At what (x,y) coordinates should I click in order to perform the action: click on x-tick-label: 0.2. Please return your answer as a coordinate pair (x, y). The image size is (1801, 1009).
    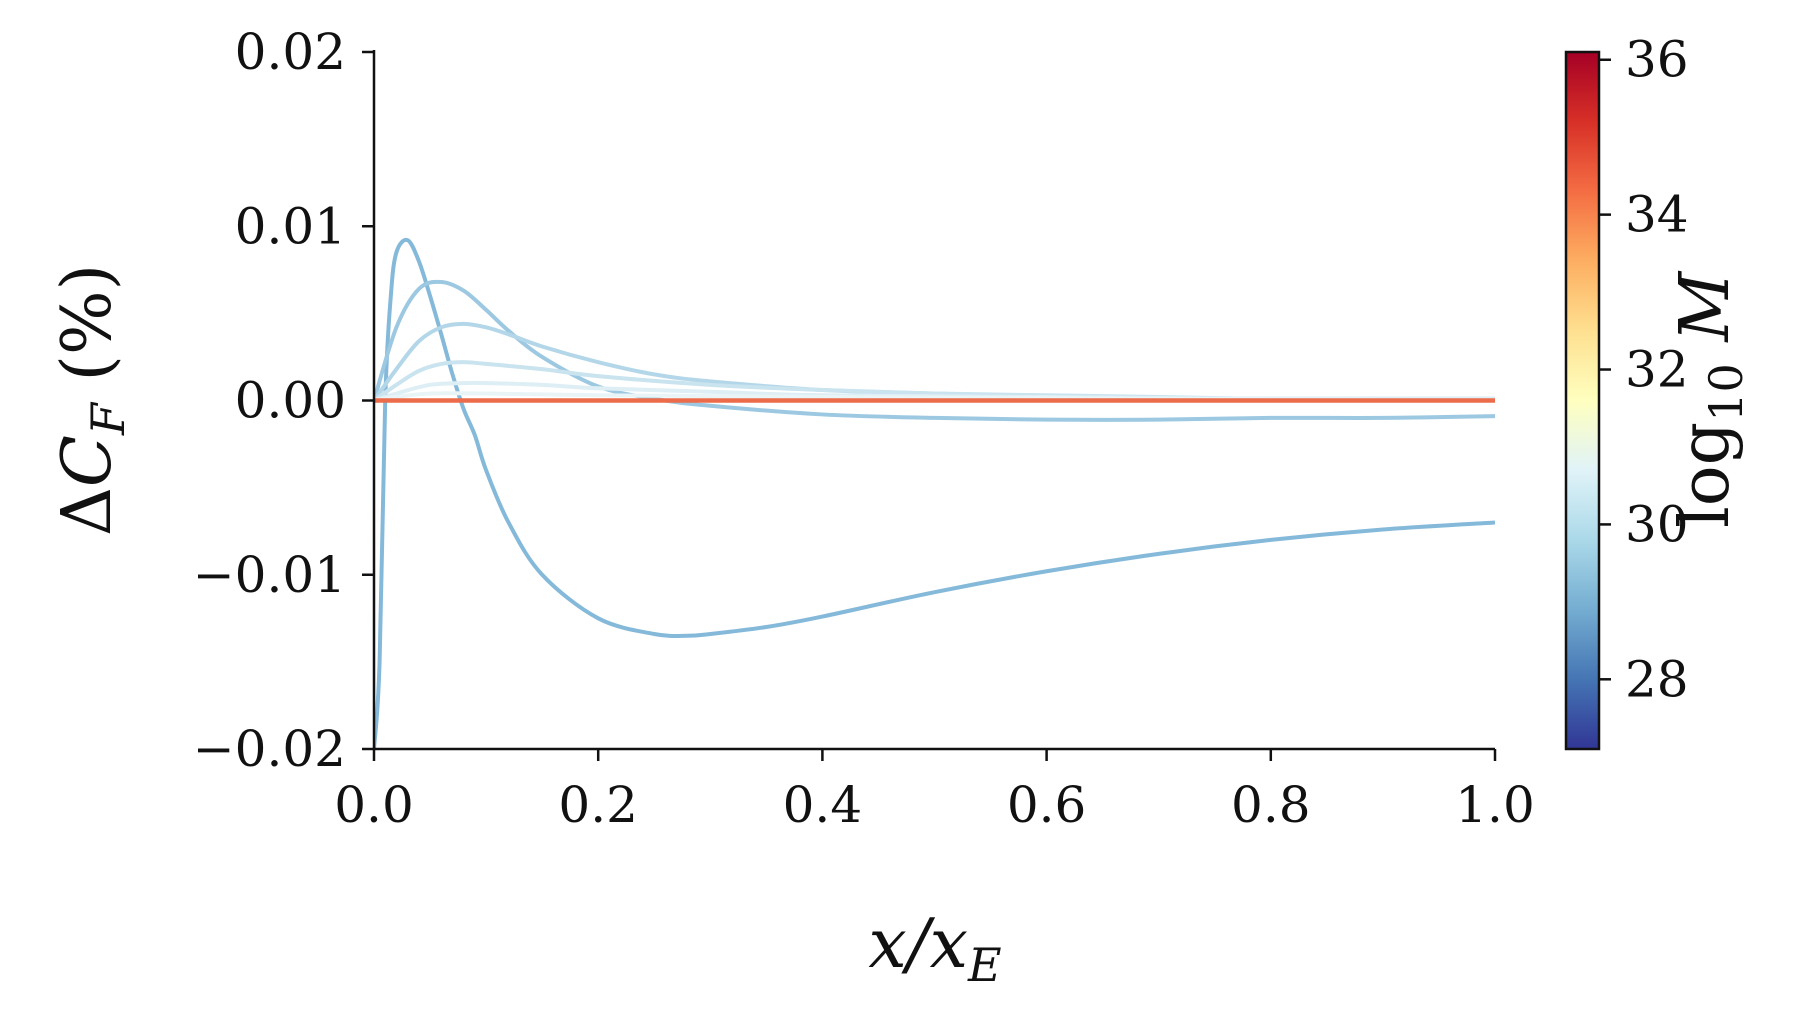
    Looking at the image, I should click on (598, 805).